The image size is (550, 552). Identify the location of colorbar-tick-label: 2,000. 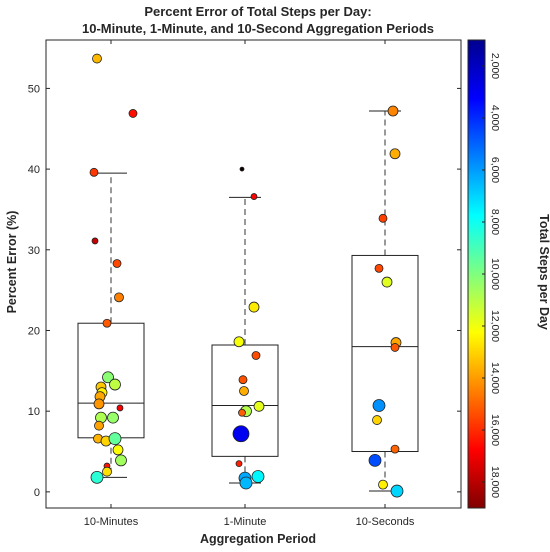
(495, 66).